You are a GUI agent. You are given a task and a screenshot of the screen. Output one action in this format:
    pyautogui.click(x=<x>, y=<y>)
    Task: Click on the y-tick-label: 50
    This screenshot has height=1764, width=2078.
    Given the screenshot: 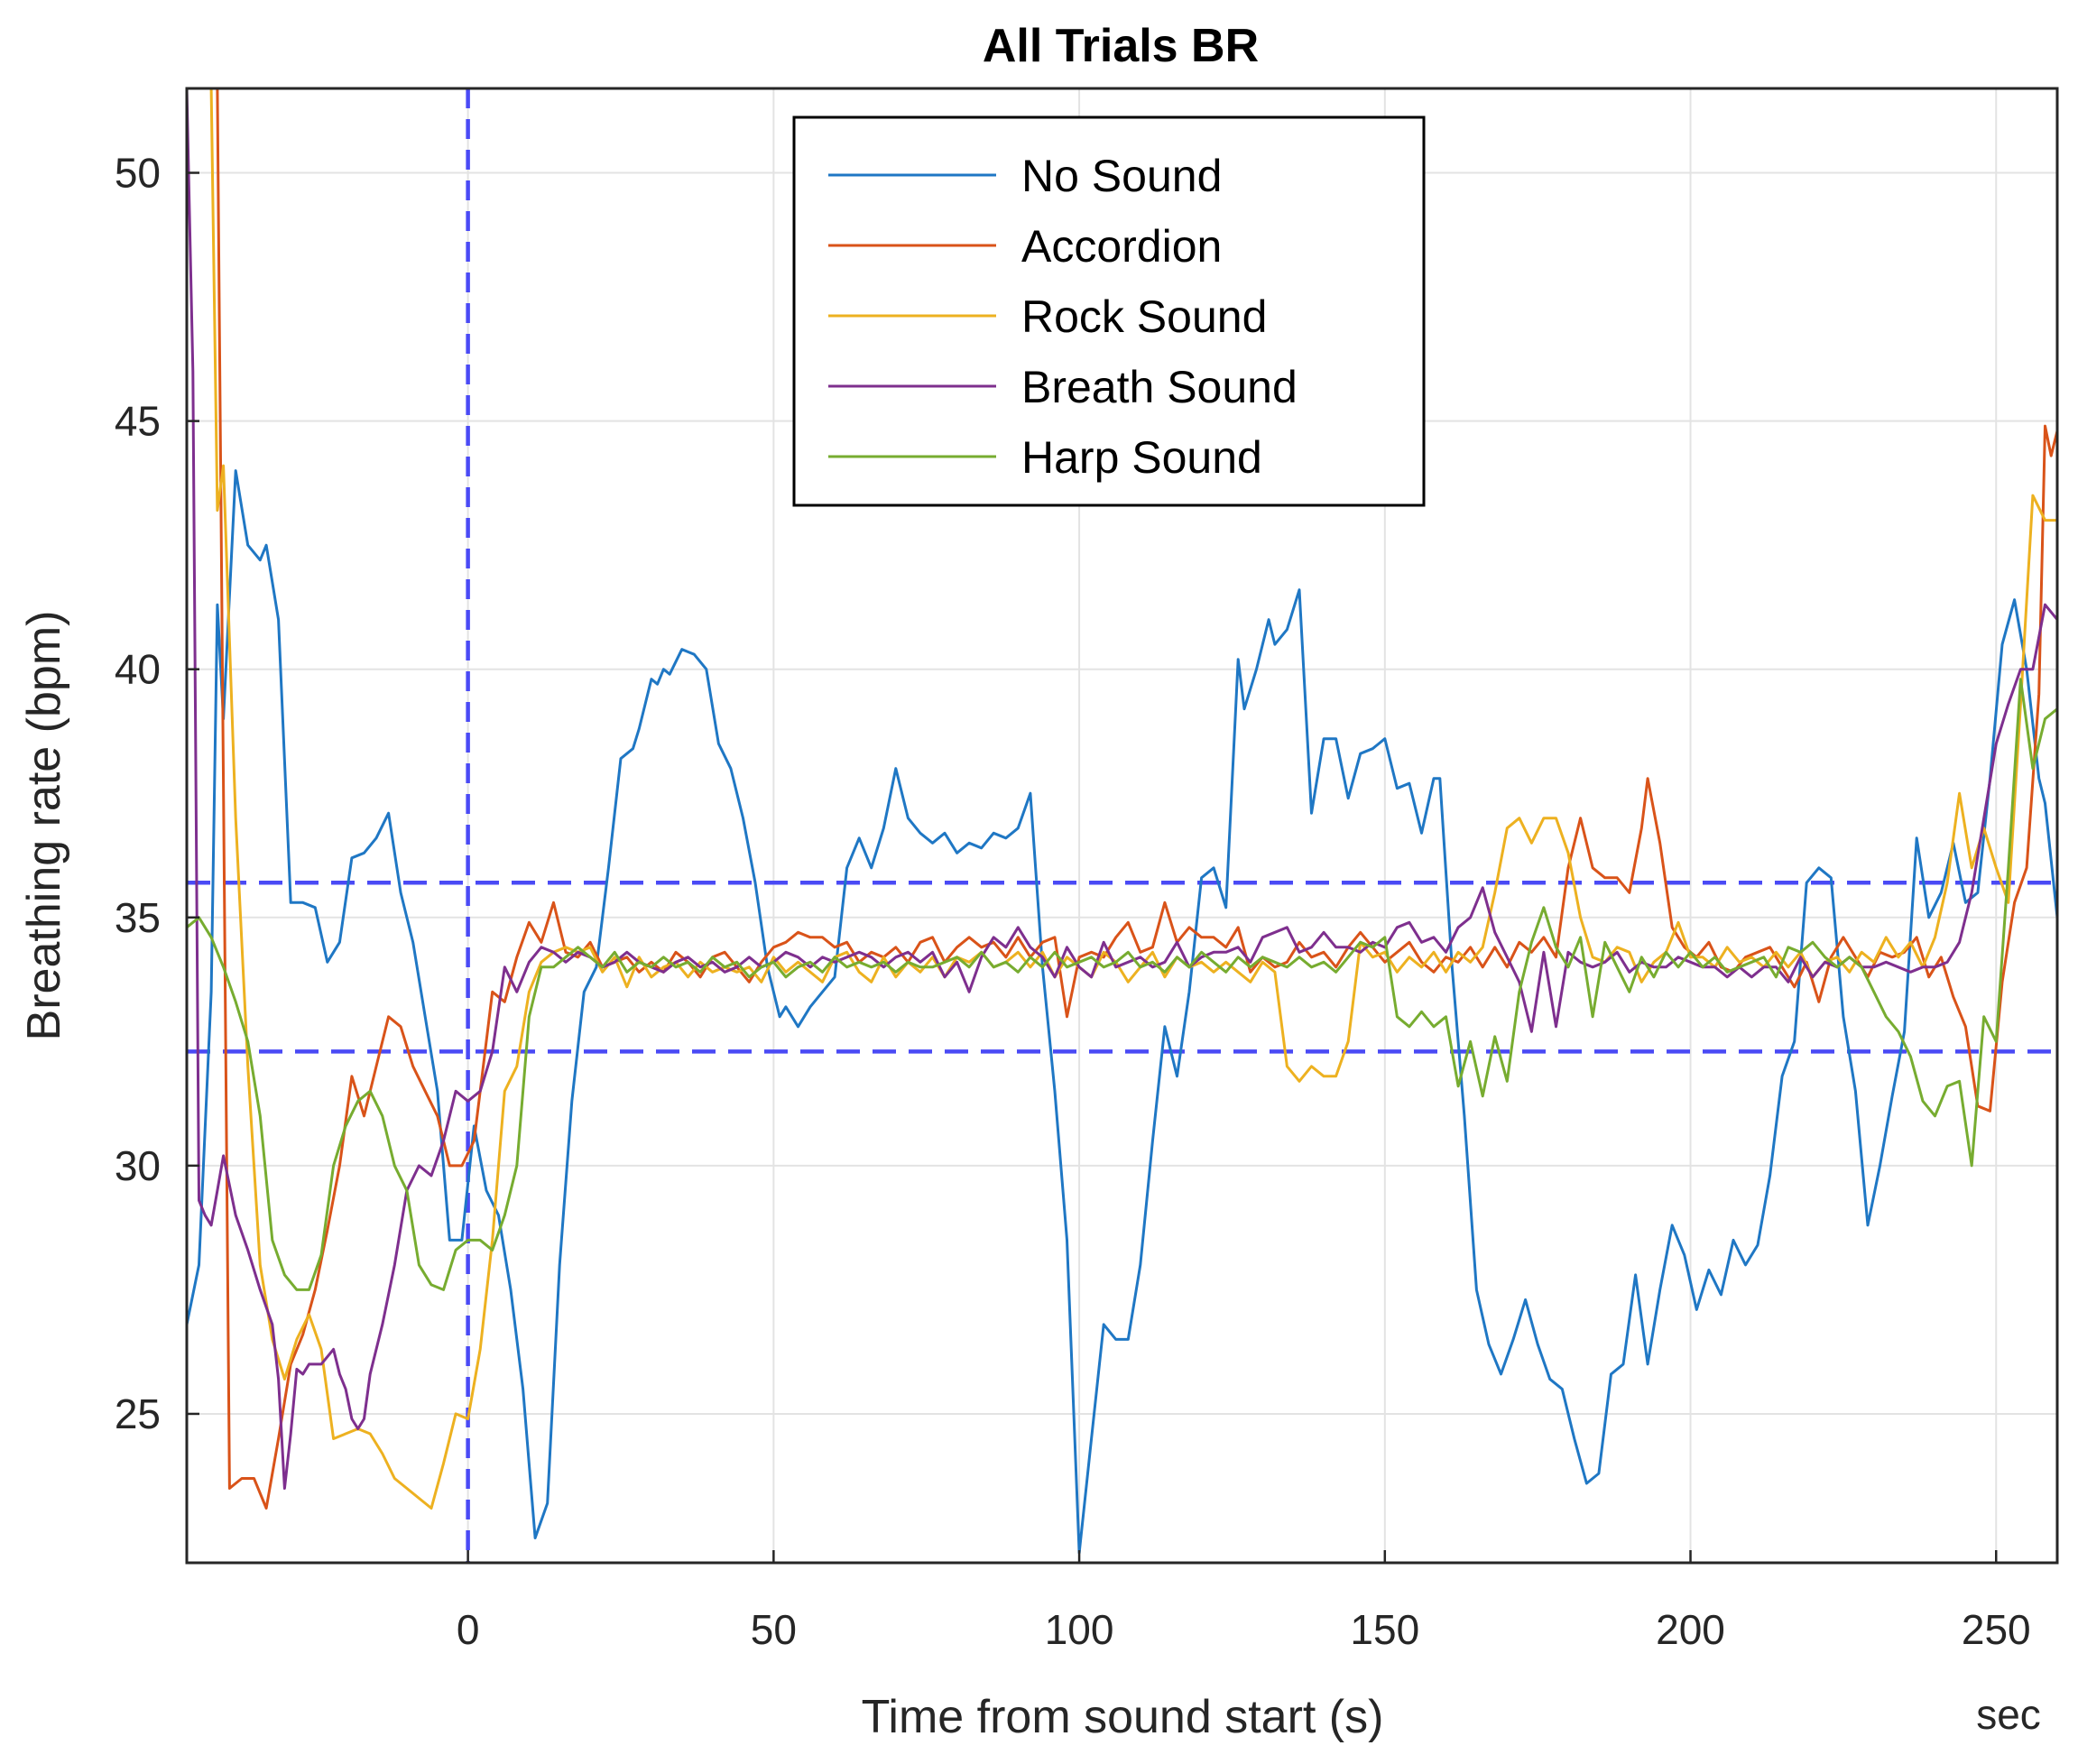 What is the action you would take?
    pyautogui.click(x=138, y=173)
    